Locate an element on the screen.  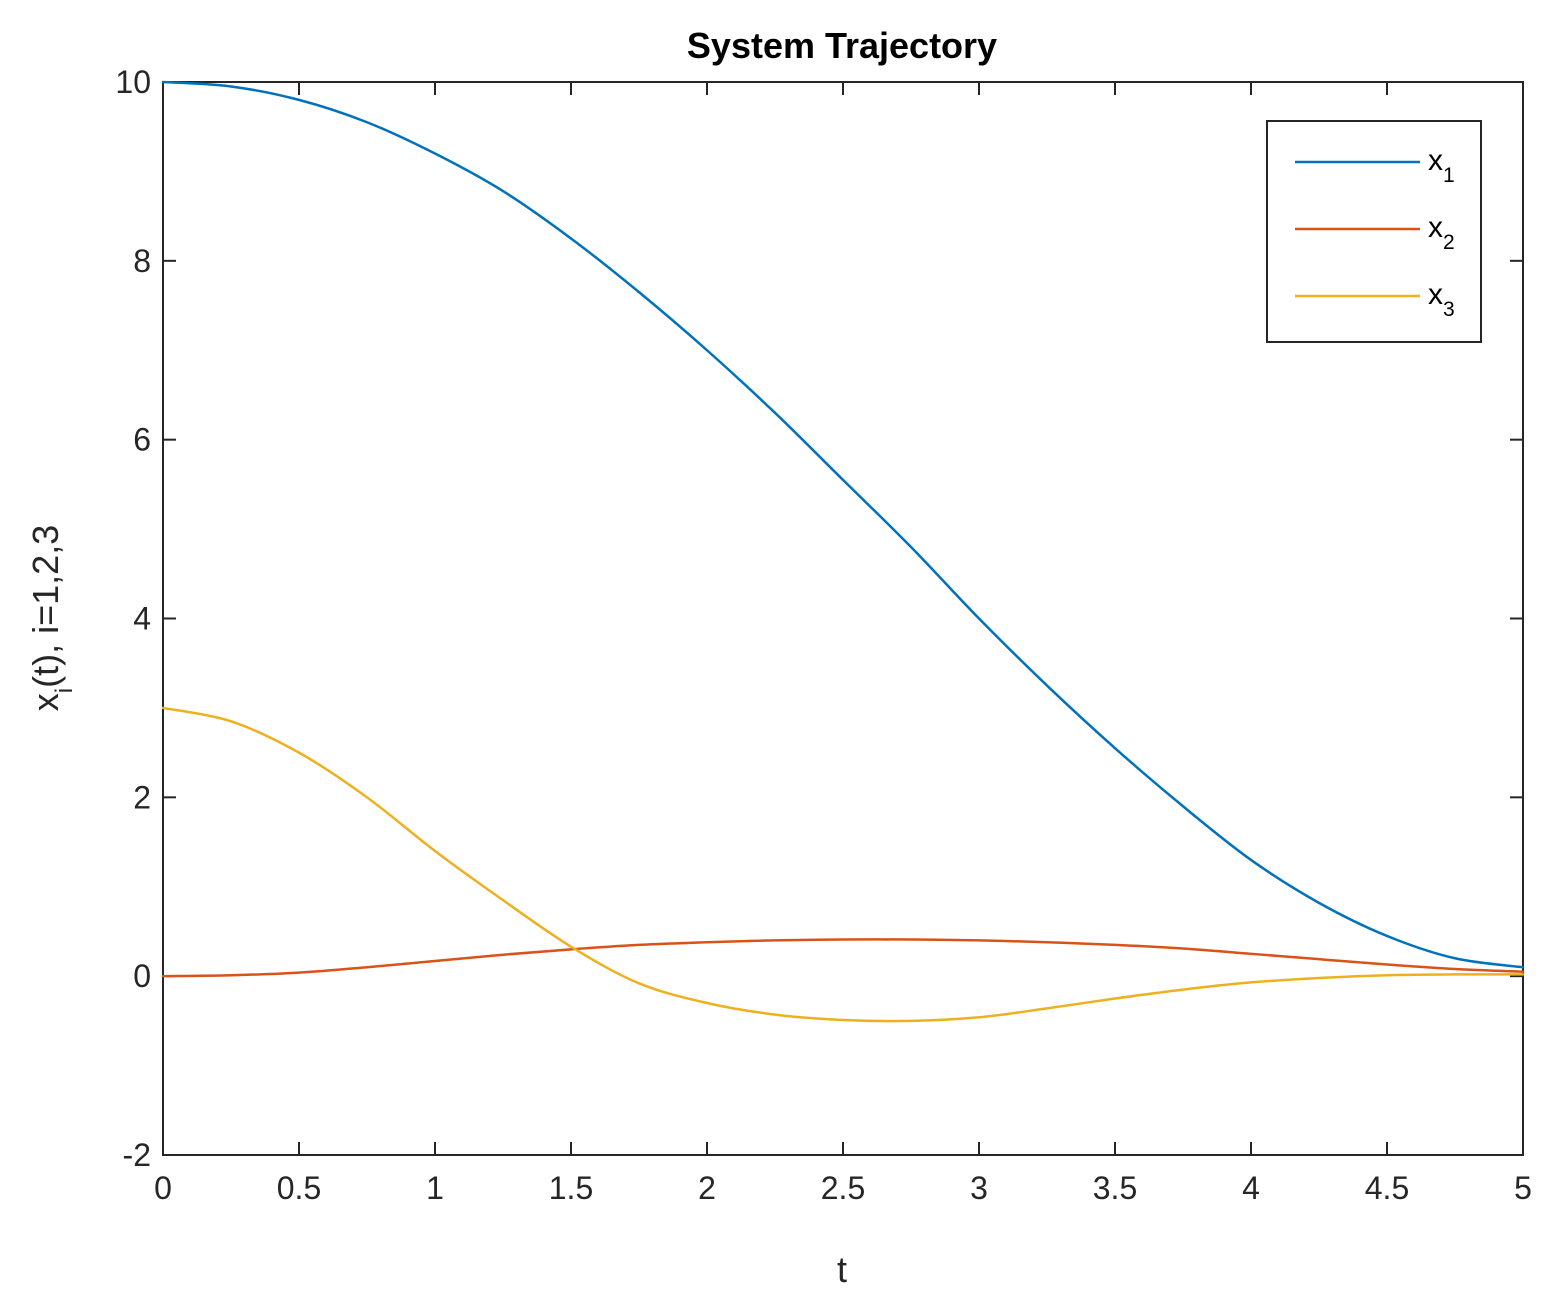
x-tick-label: 3.5 is located at coordinates (1115, 1188).